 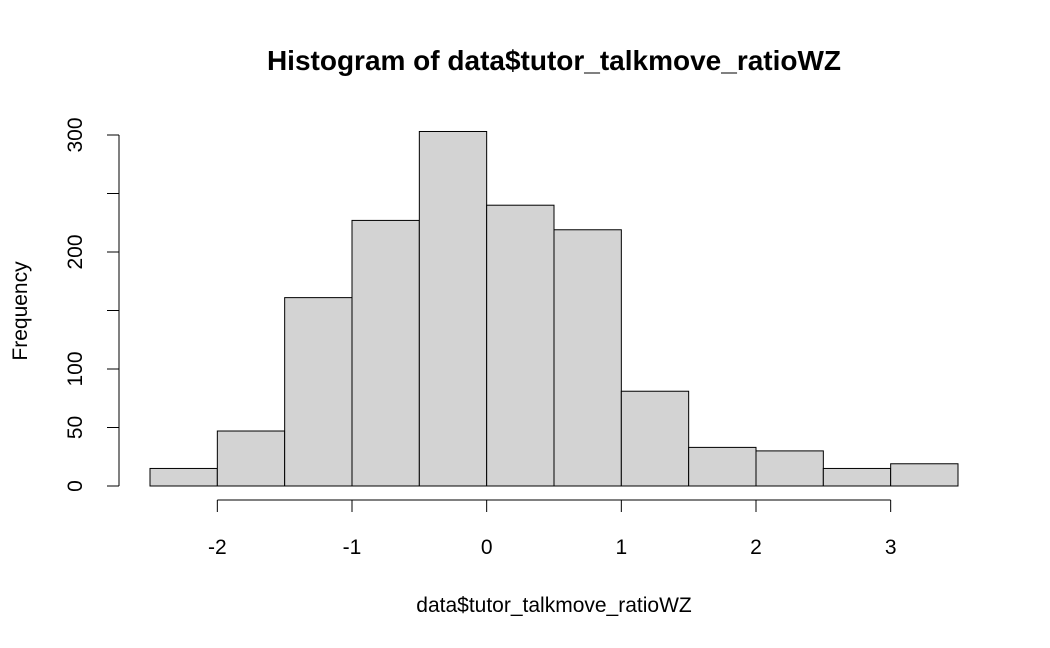 I want to click on x-tick-label-0: -2, so click(x=217, y=547).